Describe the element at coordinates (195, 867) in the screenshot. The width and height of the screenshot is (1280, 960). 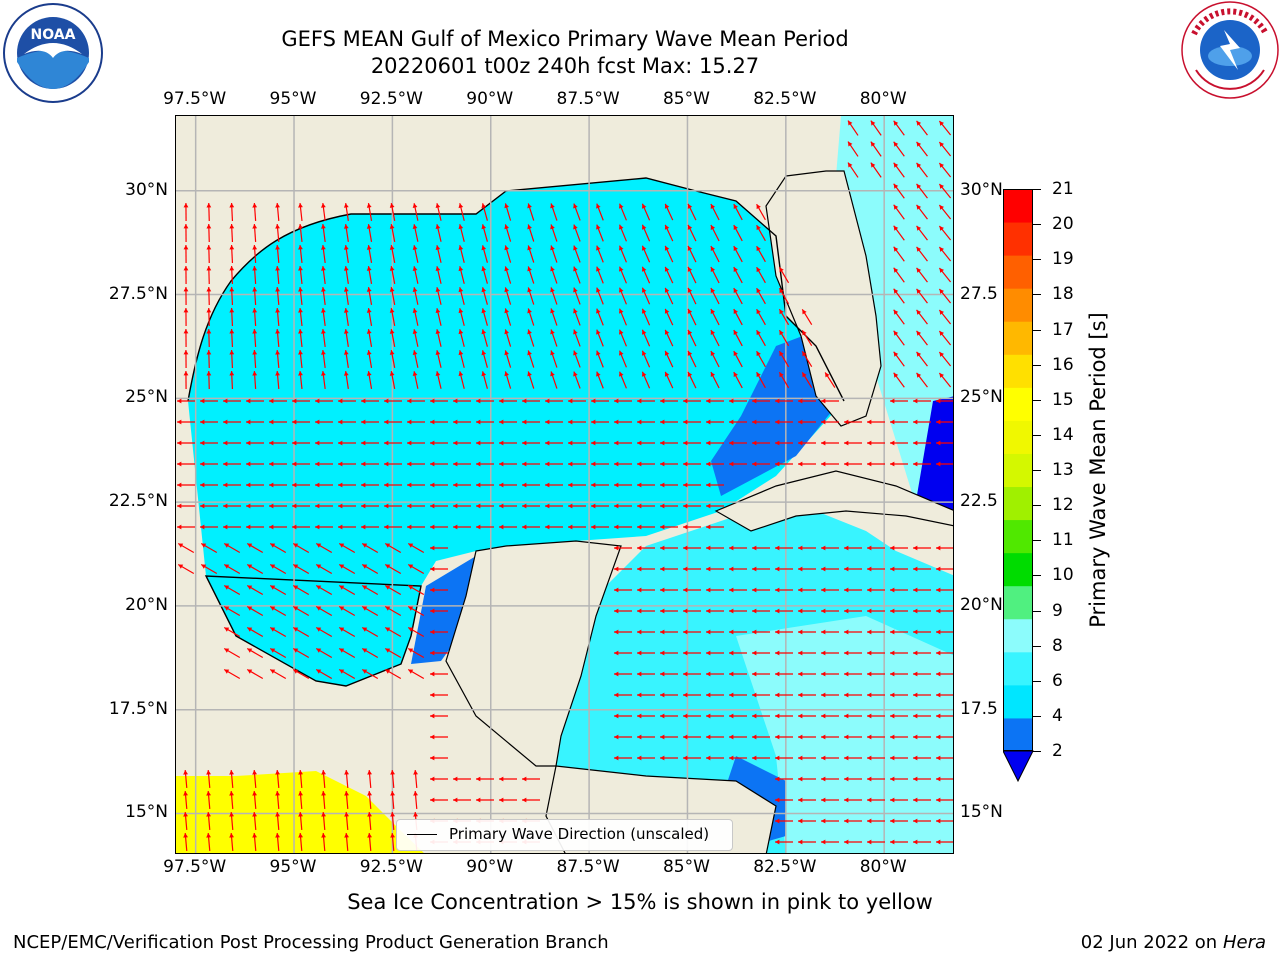
I see `lon-tick-bottom: 97.5°W` at that location.